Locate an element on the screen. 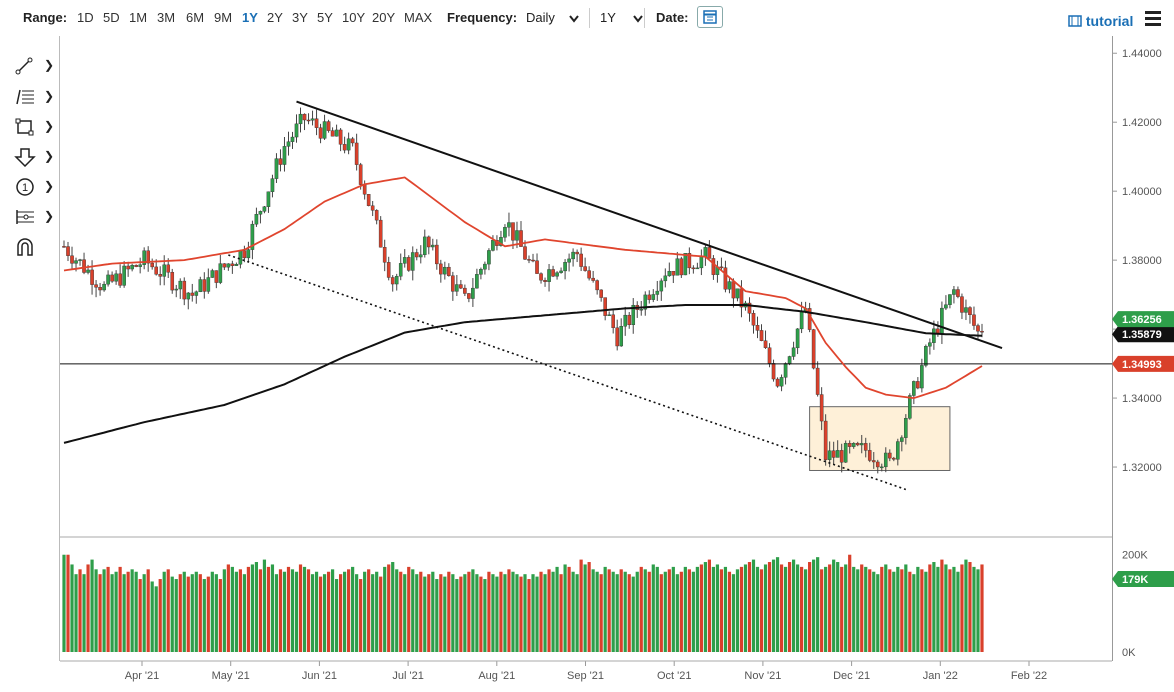  frequency-select: Daily is located at coordinates (552, 17).